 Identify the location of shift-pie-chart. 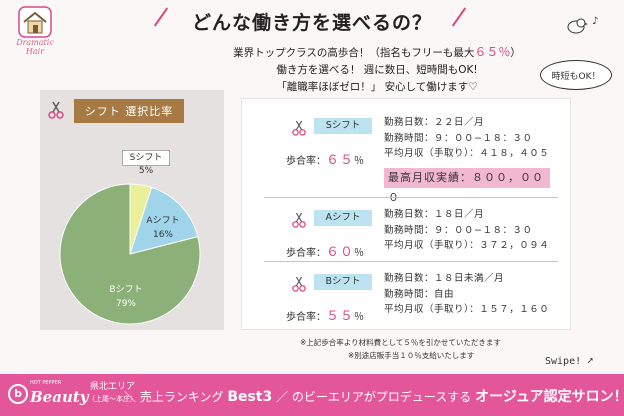
(130, 254).